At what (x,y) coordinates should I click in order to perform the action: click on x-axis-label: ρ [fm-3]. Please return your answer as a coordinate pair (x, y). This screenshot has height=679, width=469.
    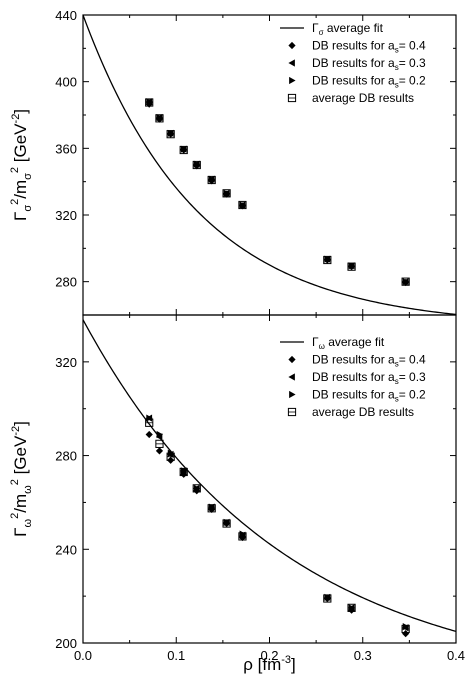
    Looking at the image, I should click on (269, 664).